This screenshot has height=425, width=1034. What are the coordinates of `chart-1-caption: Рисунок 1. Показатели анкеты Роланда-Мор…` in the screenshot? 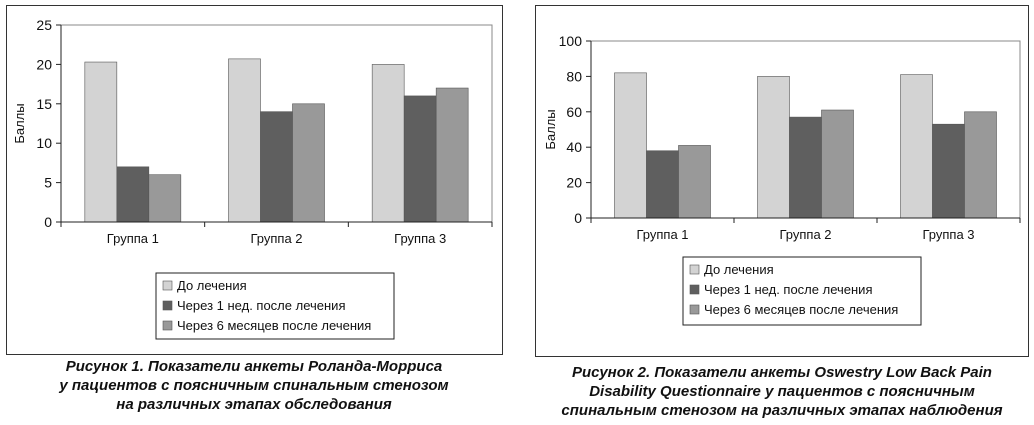 It's located at (254, 385).